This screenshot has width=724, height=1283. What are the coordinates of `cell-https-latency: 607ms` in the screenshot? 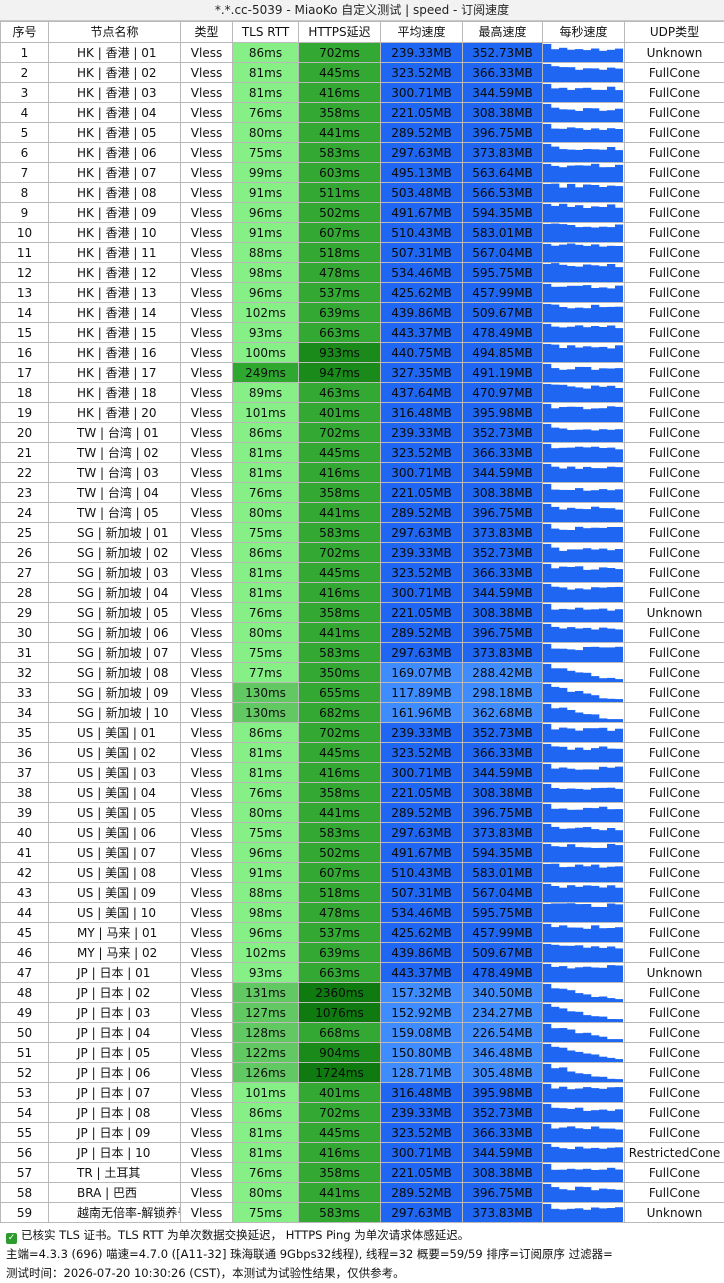 It's located at (340, 233).